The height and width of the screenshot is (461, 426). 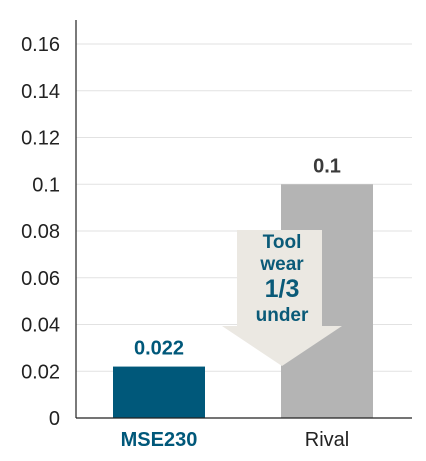 I want to click on y-tick-label: 0.16, so click(x=40, y=45).